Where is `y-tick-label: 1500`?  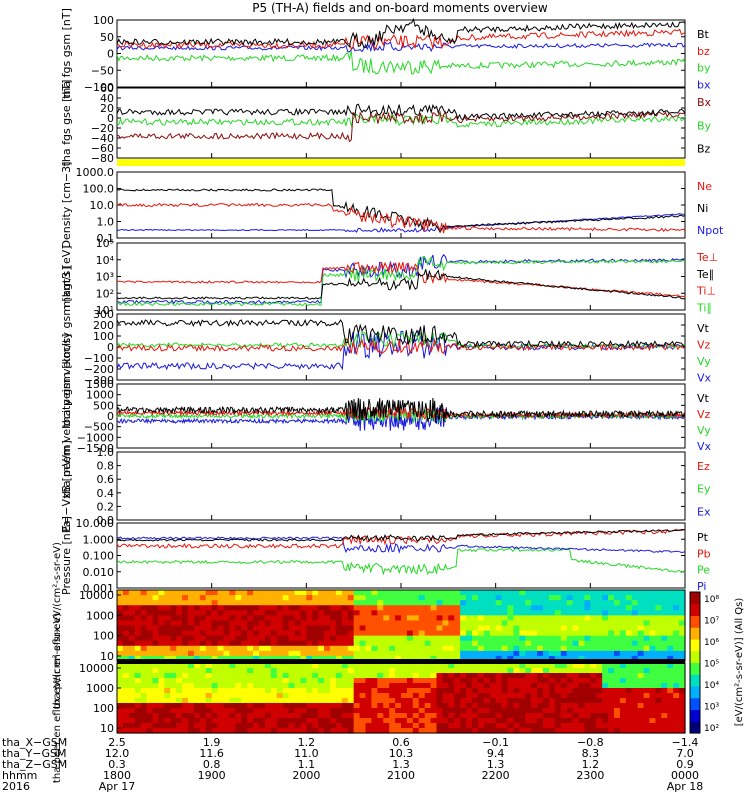 y-tick-label: 1500 is located at coordinates (100, 384).